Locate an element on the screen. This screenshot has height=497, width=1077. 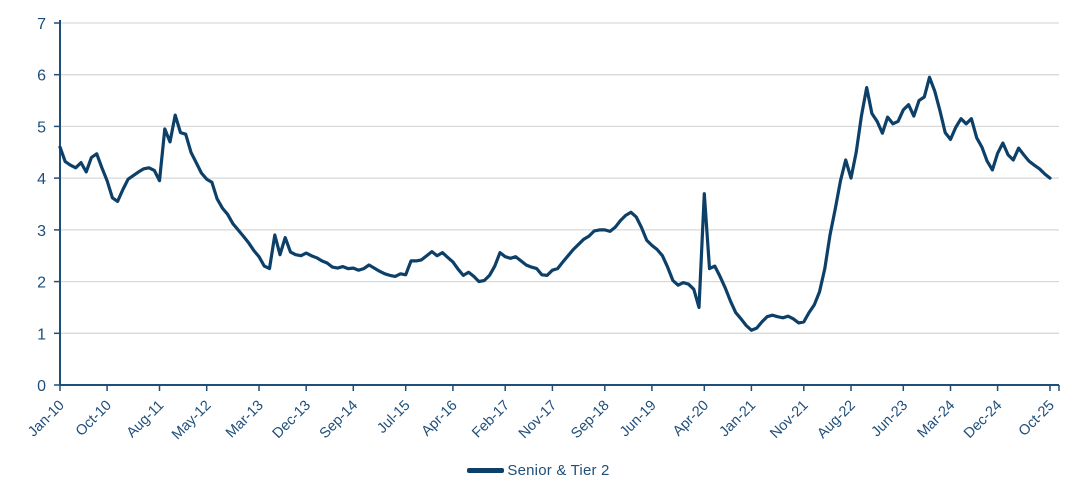
x-axis-tick-label: Jan-21 is located at coordinates (738, 419).